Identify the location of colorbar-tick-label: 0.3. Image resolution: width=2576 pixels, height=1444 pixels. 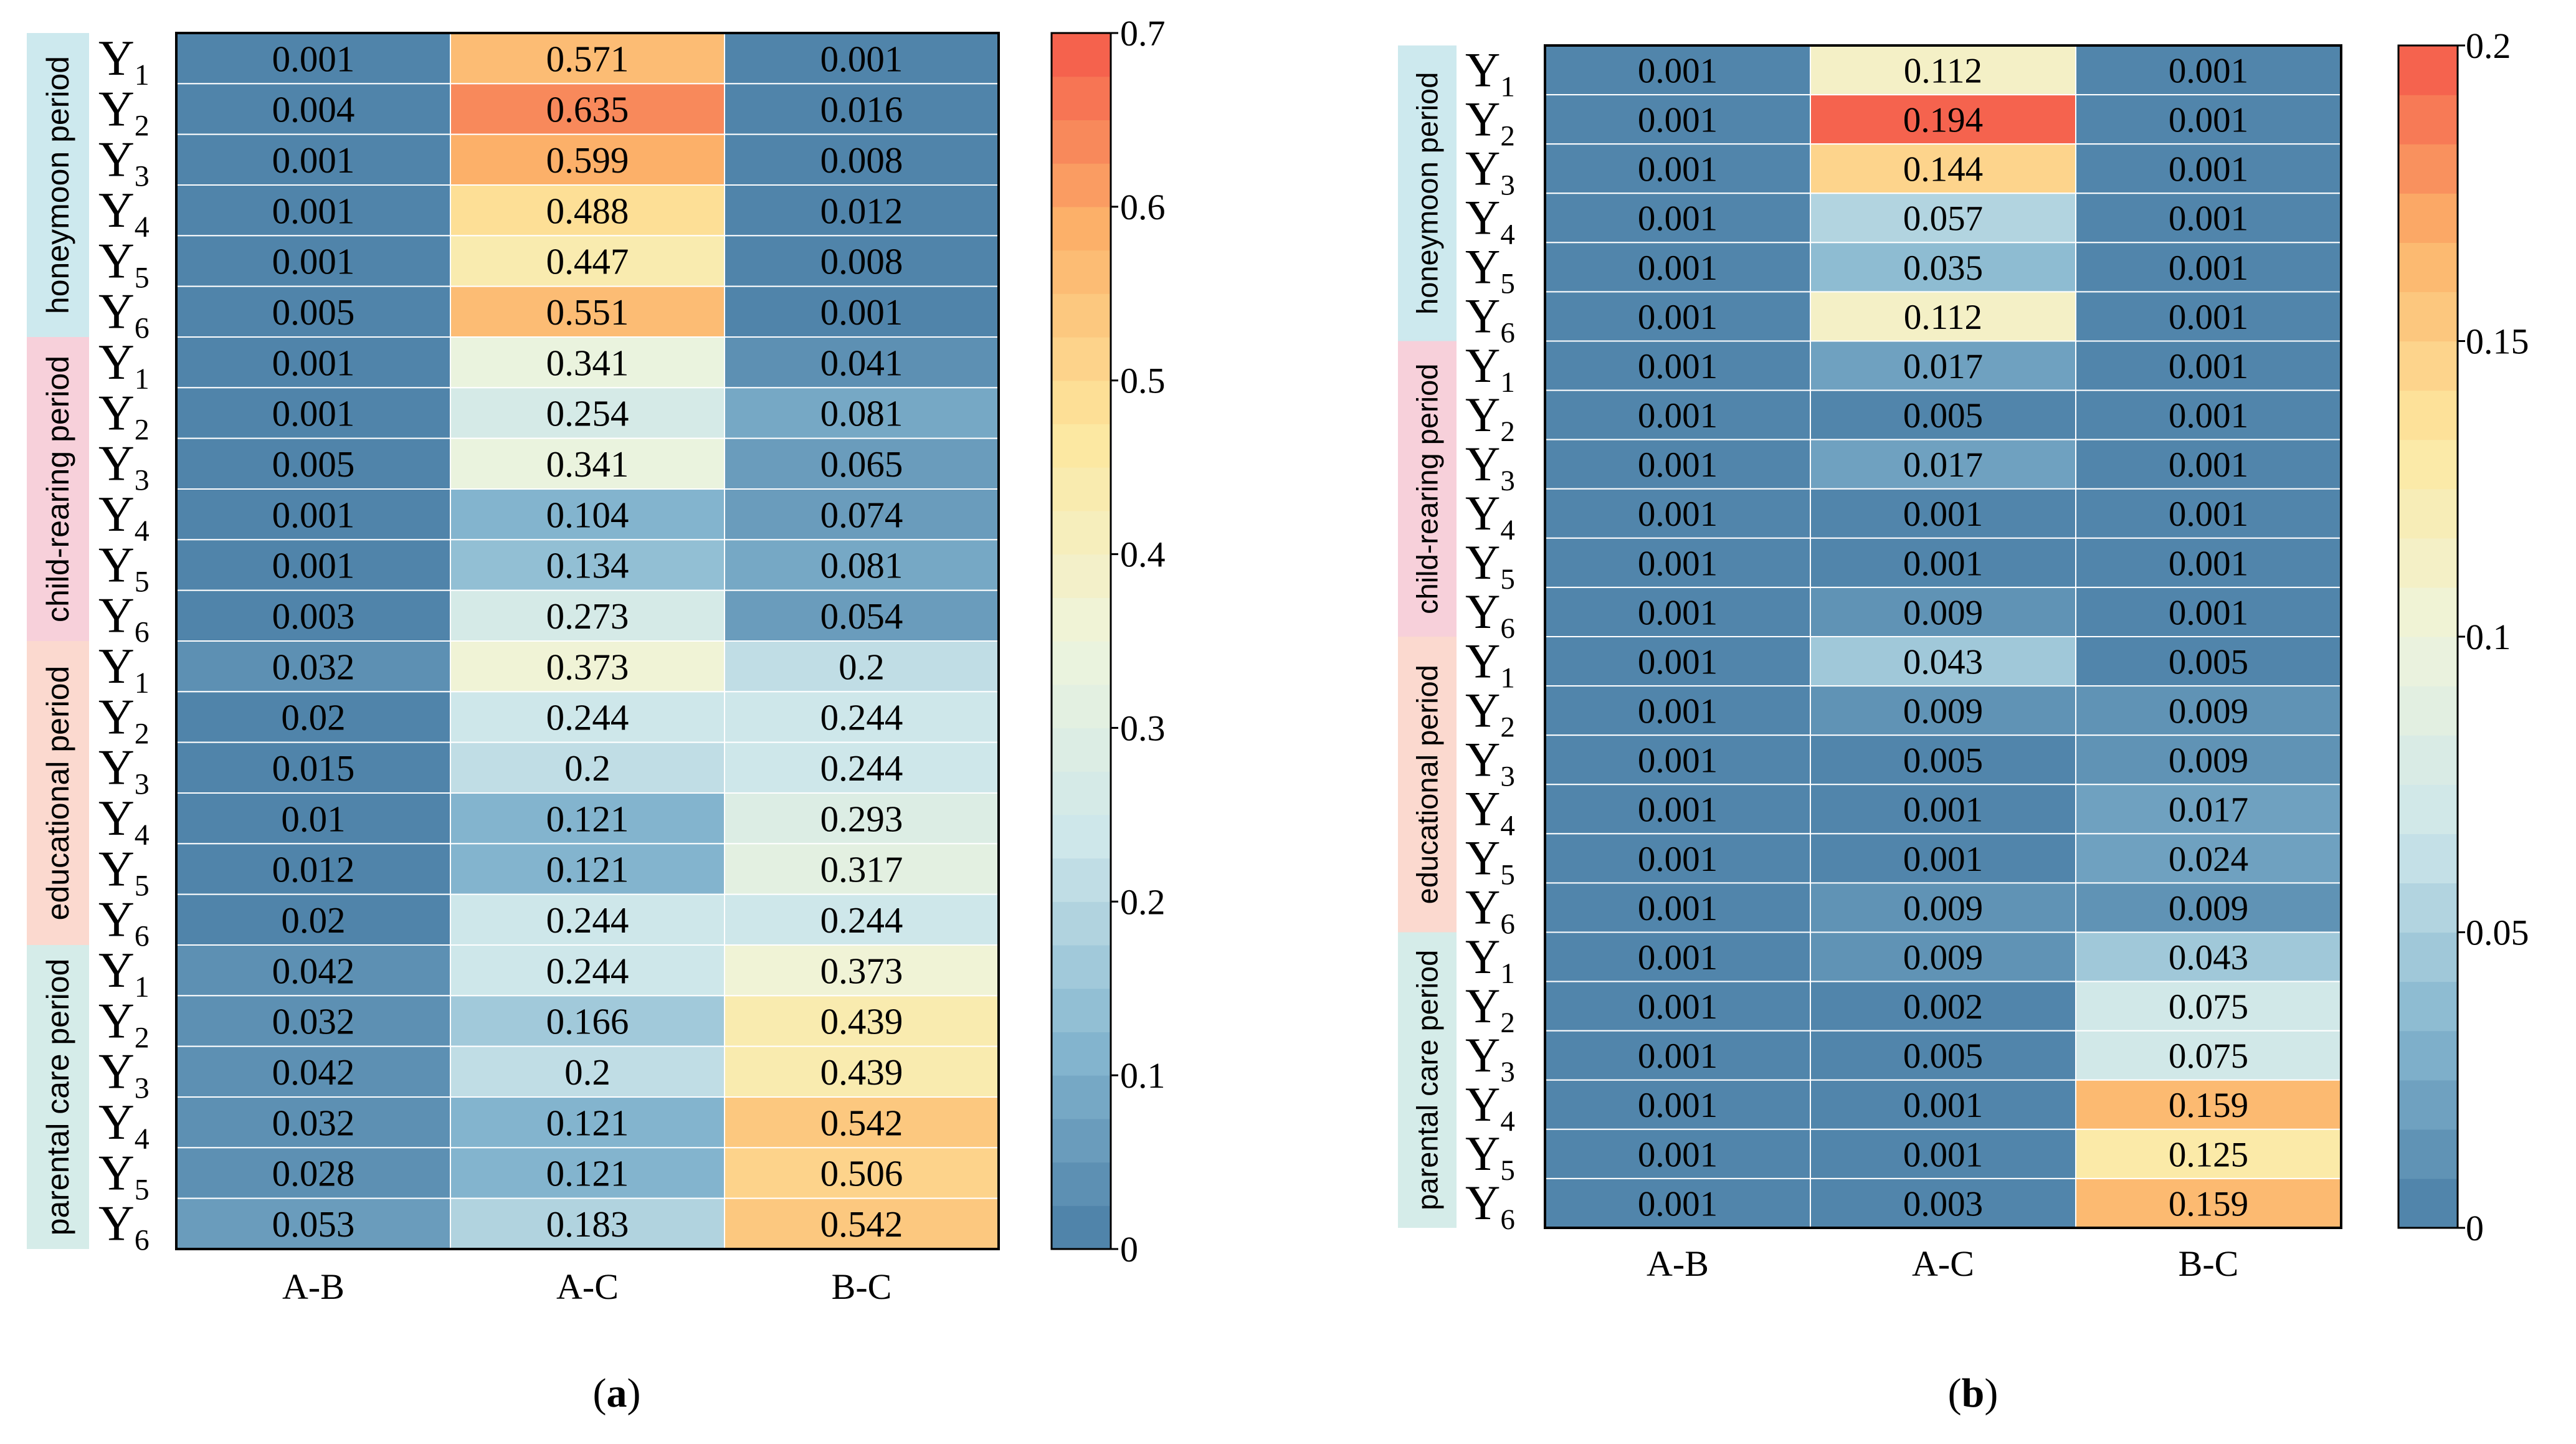
(1143, 728).